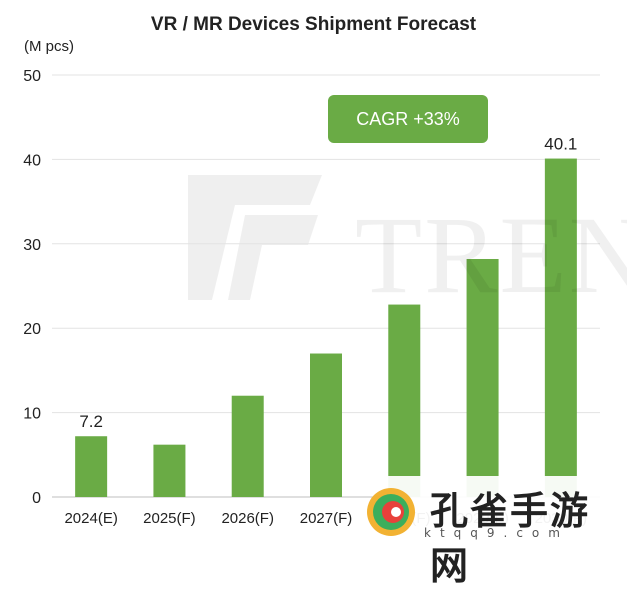 This screenshot has height=590, width=627. I want to click on y-tick-label: 50, so click(32, 76).